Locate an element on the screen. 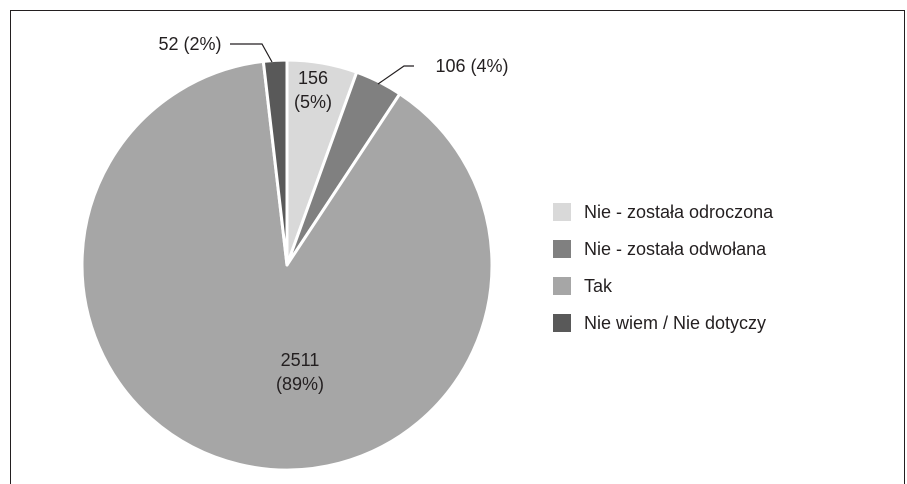  data-label: 156 (5%) is located at coordinates (312, 90).